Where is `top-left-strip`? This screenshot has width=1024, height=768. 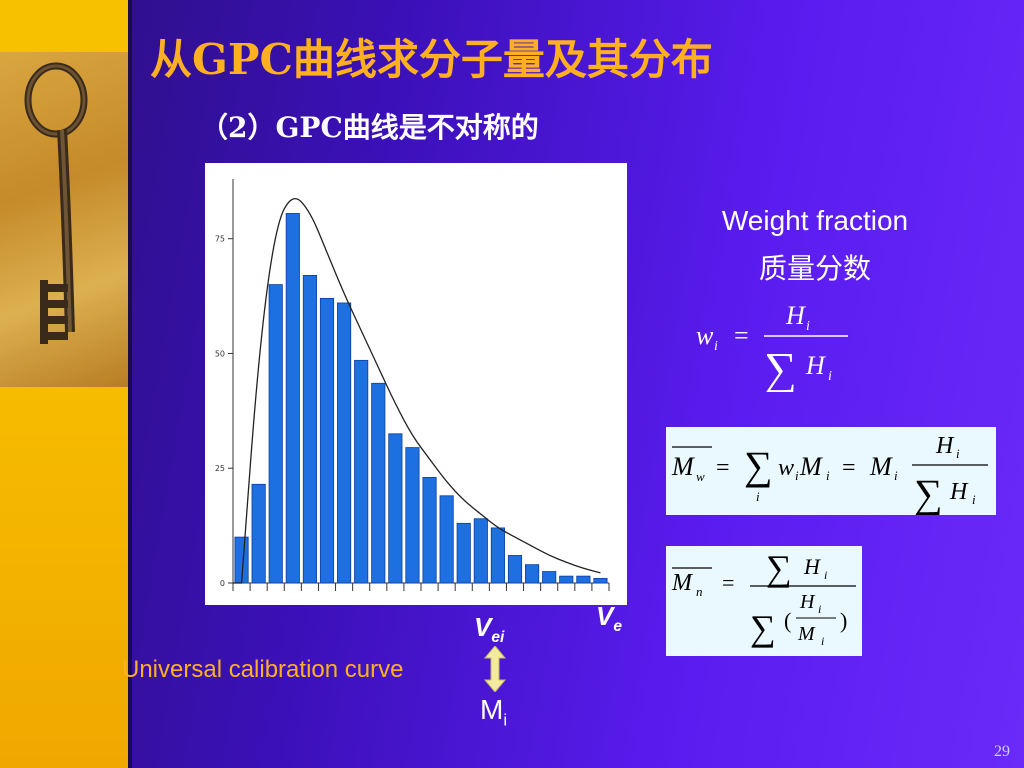 top-left-strip is located at coordinates (64, 26).